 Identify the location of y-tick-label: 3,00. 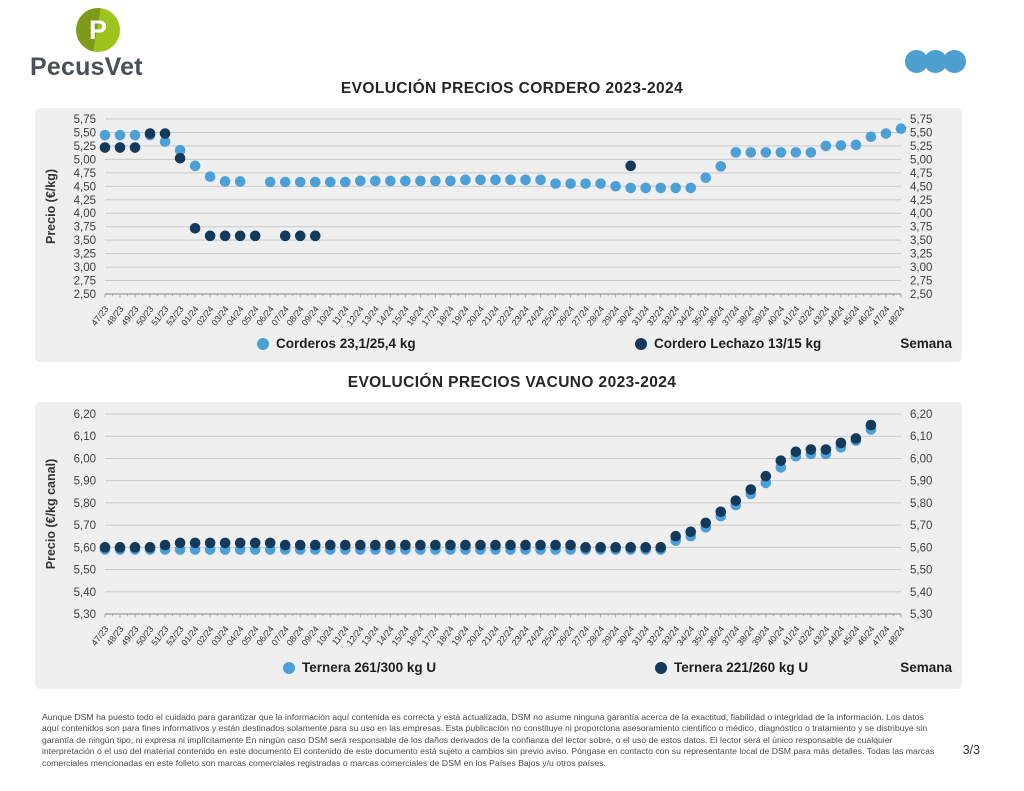
(921, 268).